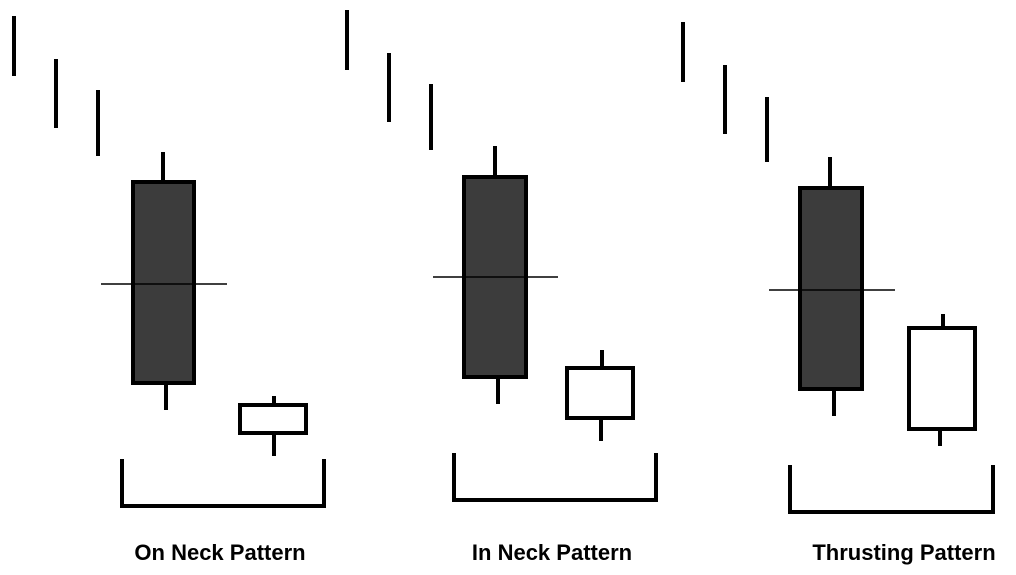 This screenshot has height=575, width=1016. Describe the element at coordinates (552, 552) in the screenshot. I see `pattern-label-in-neck: In Neck Pattern` at that location.